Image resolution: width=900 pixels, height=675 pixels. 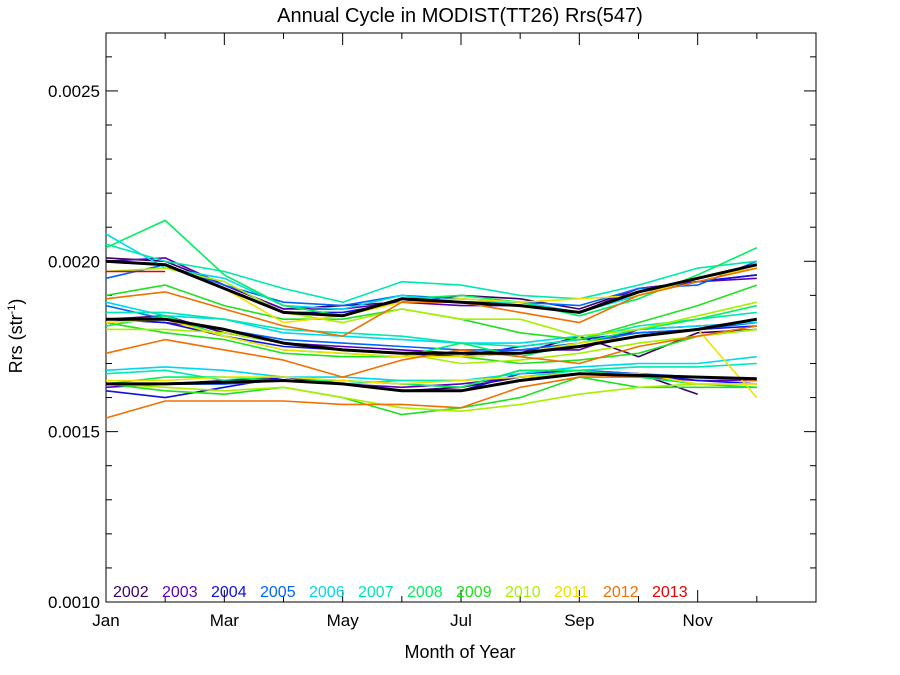 What do you see at coordinates (74, 261) in the screenshot?
I see `y-tick-label: 0.0020` at bounding box center [74, 261].